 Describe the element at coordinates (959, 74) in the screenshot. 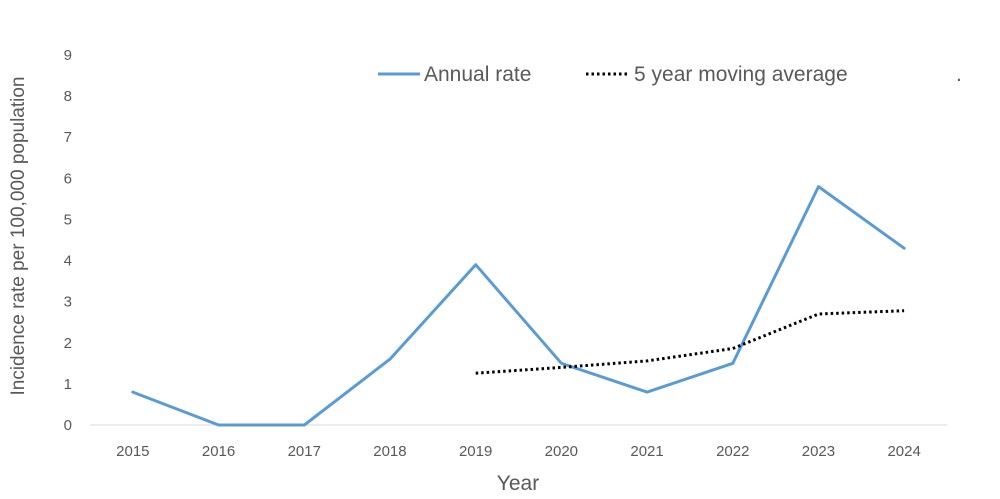

I see `legend-note: .` at that location.